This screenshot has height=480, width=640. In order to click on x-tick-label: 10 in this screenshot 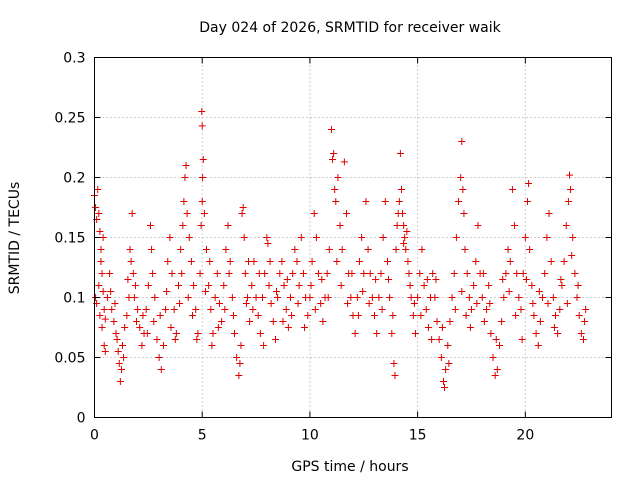, I will do `click(310, 436)`.